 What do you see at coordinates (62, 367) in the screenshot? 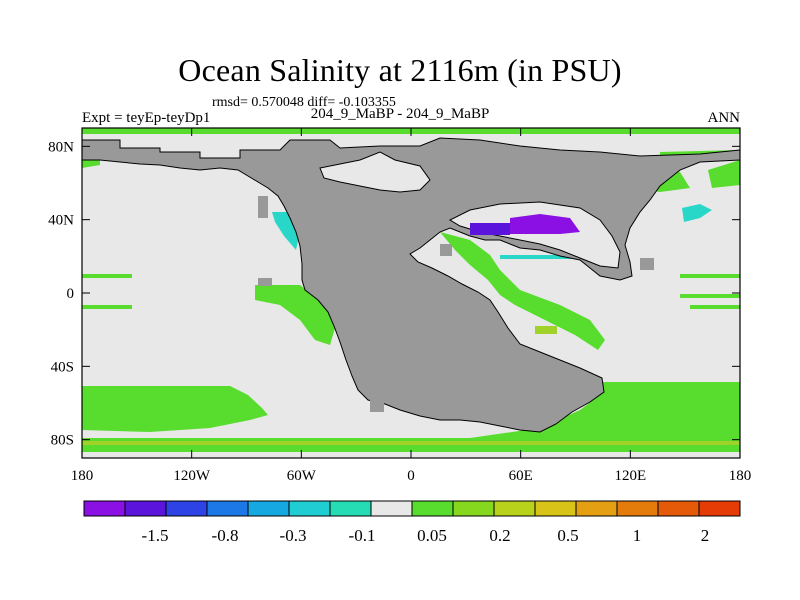
I see `y-tick-label: 40S` at bounding box center [62, 367].